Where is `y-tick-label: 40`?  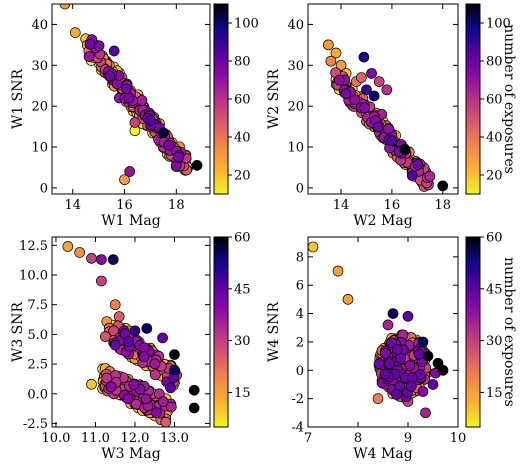 y-tick-label: 40 is located at coordinates (39, 25).